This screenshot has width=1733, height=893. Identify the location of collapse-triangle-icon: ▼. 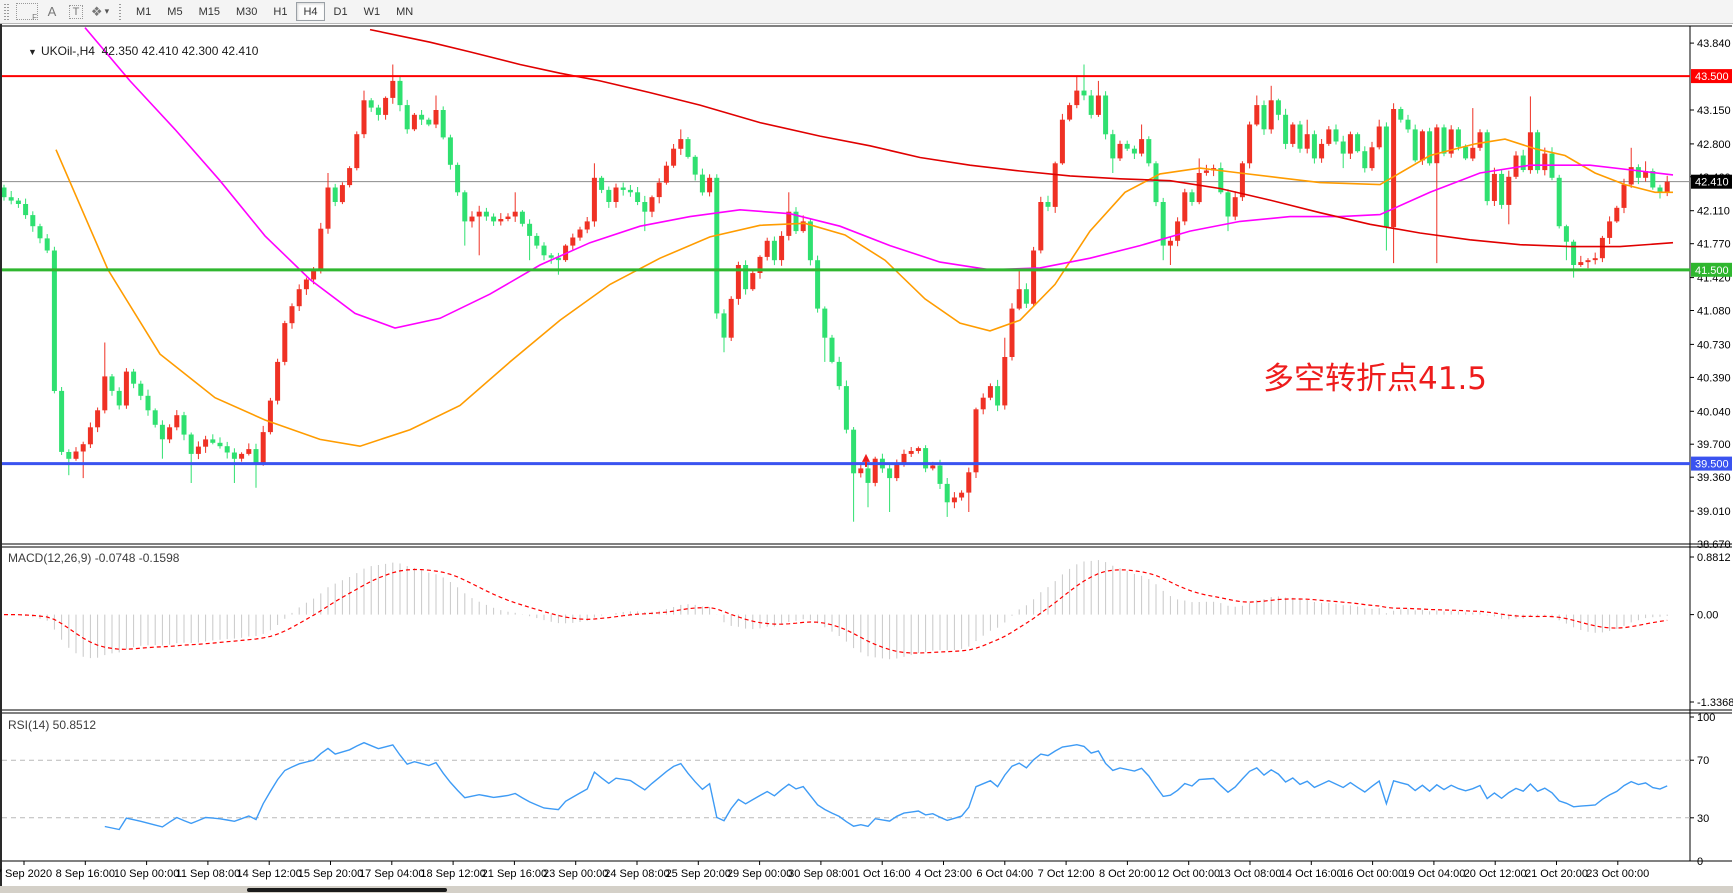
(32, 52).